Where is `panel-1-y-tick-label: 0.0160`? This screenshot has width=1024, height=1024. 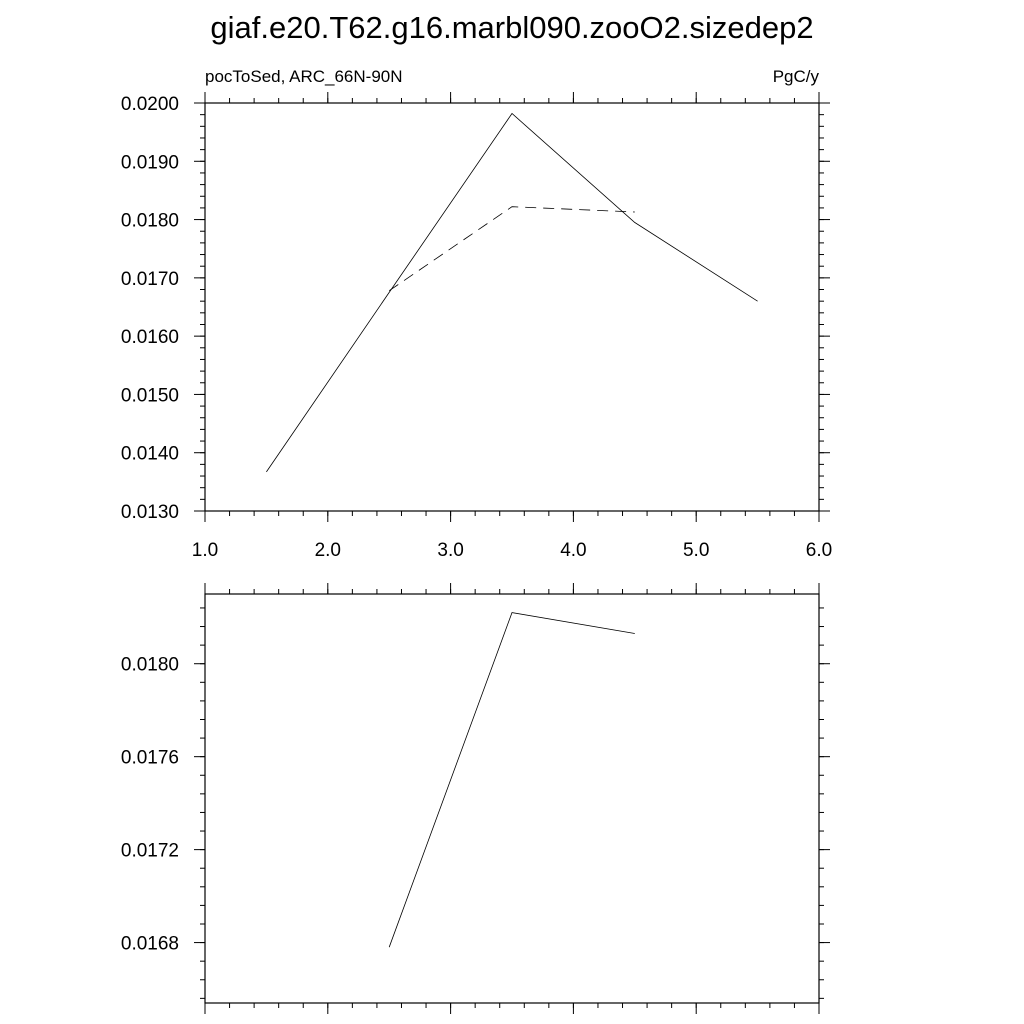 panel-1-y-tick-label: 0.0160 is located at coordinates (150, 337).